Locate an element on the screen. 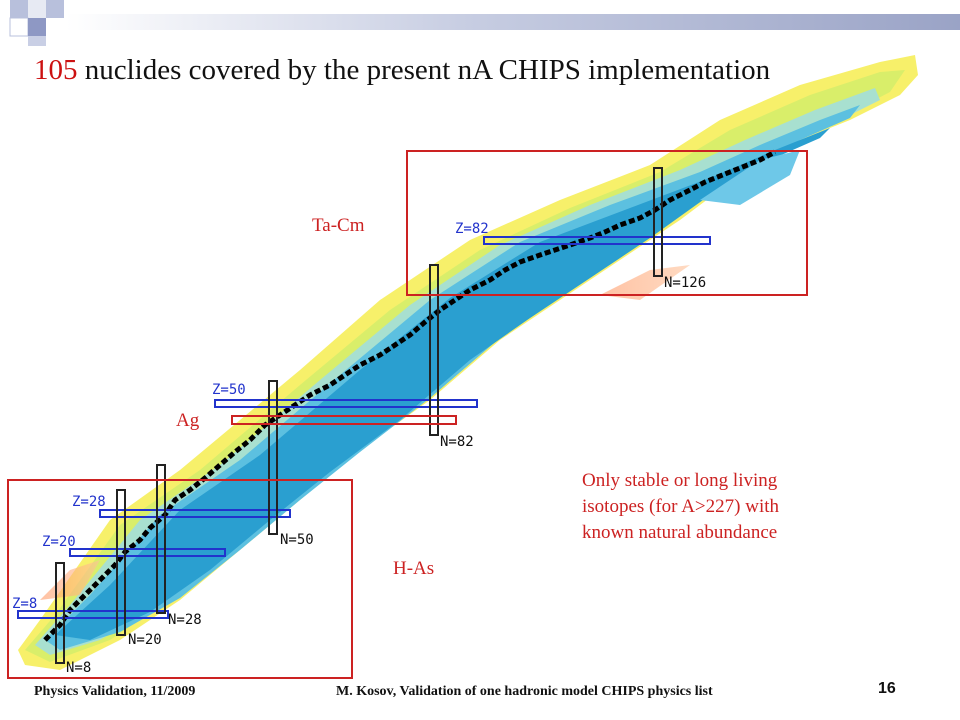 This screenshot has width=960, height=720. label-n28: N=28 is located at coordinates (185, 620).